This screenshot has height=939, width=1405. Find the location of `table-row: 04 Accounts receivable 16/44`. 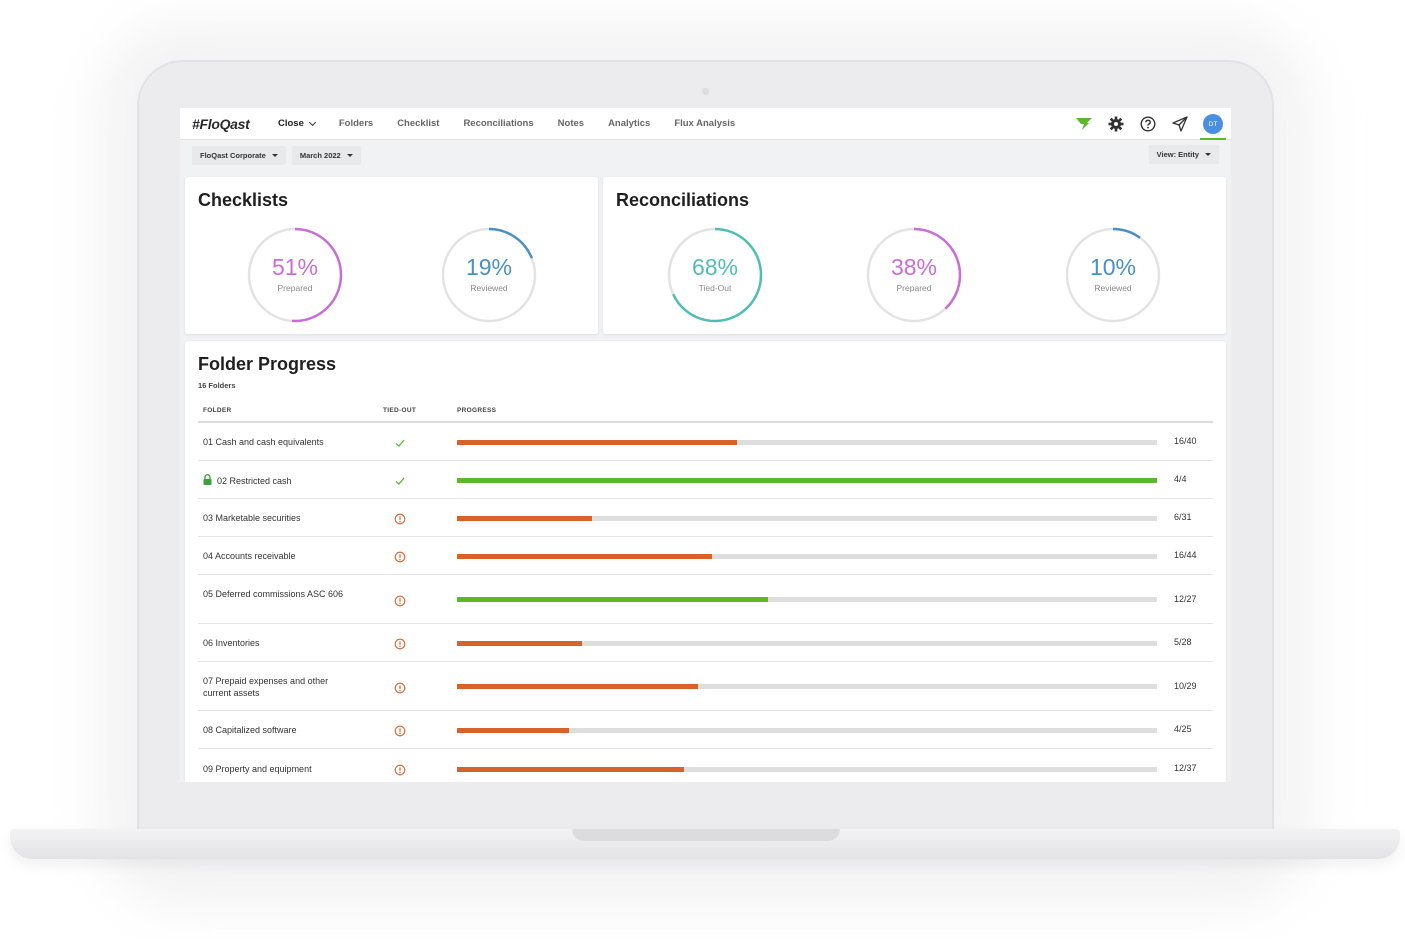

table-row: 04 Accounts receivable 16/44 is located at coordinates (705, 556).